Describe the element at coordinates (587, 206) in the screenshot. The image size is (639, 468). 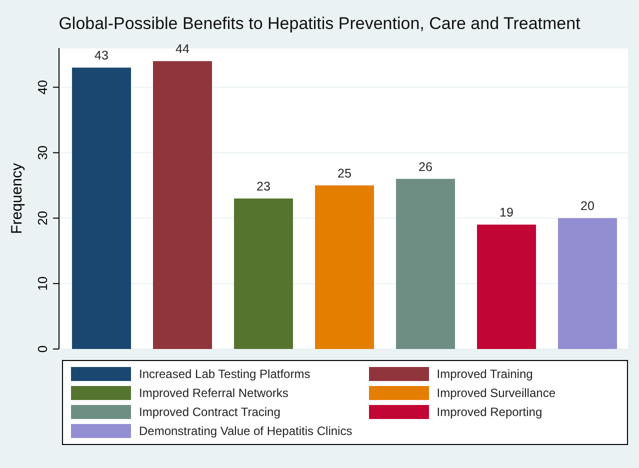
I see `data-label: 20` at that location.